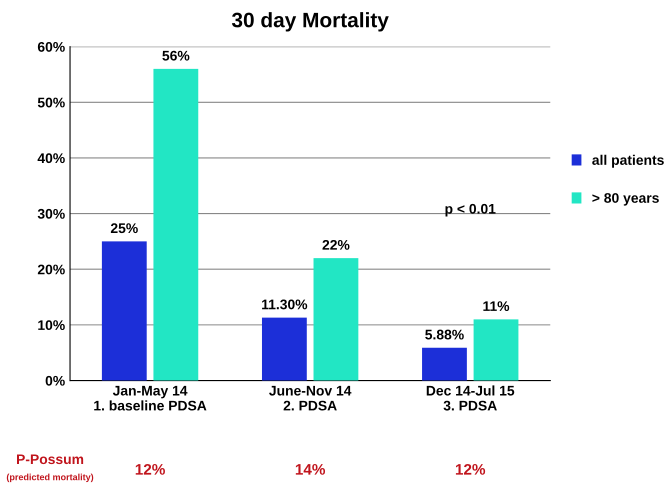 This screenshot has width=667, height=491. Describe the element at coordinates (336, 245) in the screenshot. I see `data-label: 22%` at that location.